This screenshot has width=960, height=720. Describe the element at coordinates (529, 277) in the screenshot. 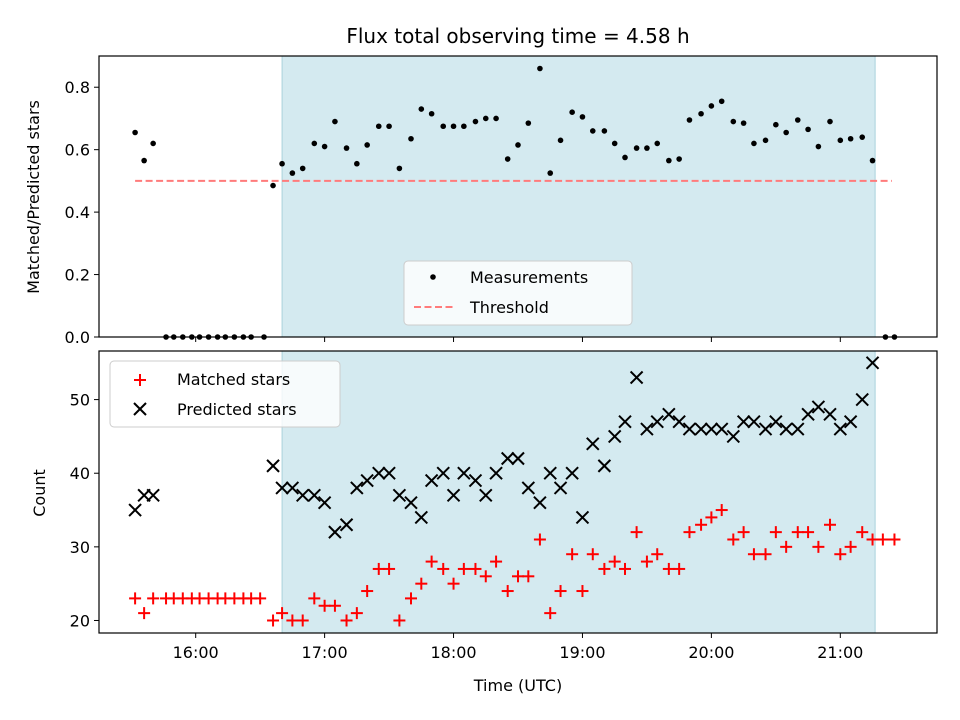

I see `legend-measurements: Measurements` at that location.